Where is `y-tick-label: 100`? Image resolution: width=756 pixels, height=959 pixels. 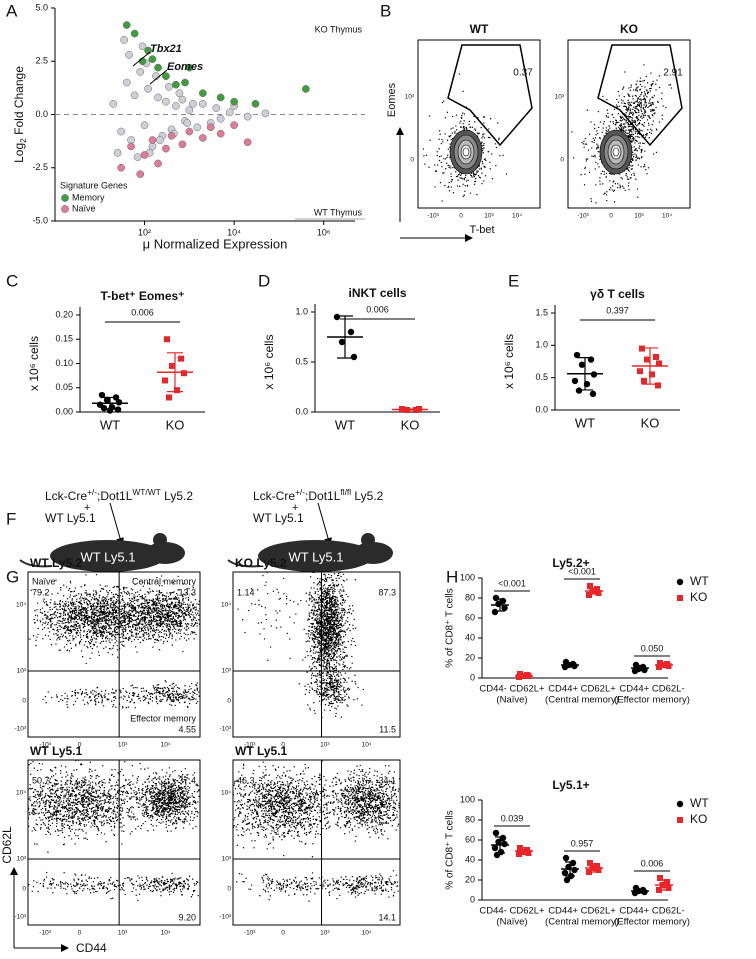 y-tick-label: 100 is located at coordinates (467, 577).